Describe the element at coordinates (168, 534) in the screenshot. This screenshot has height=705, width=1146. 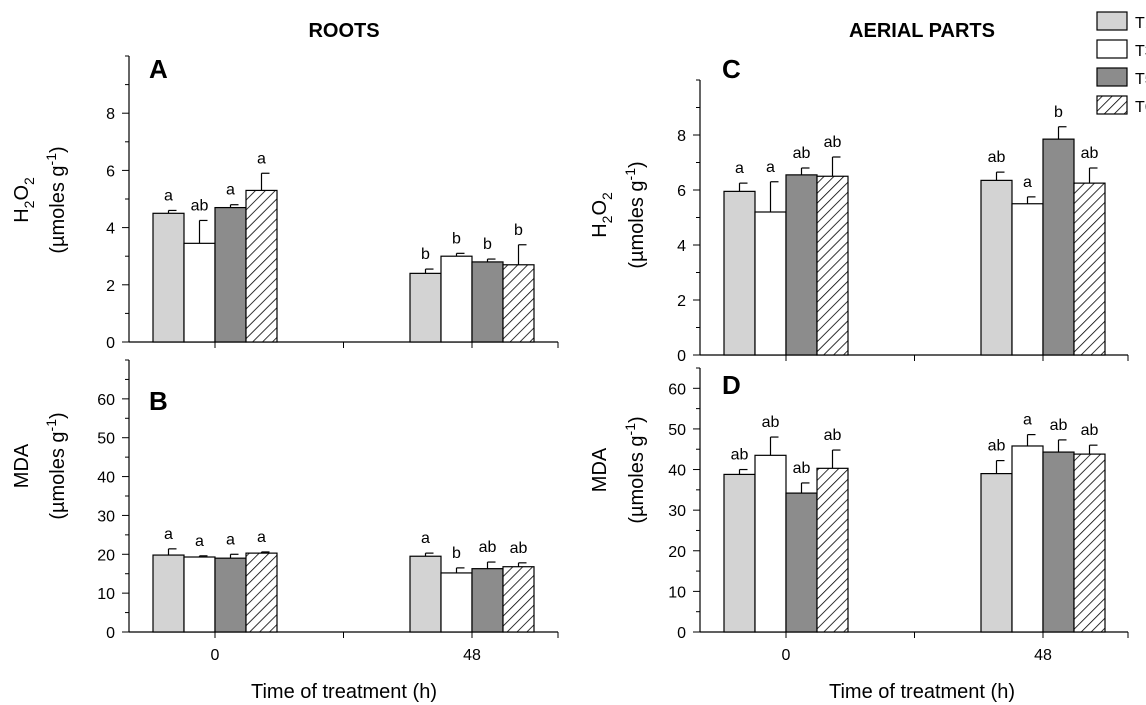
I see `significance-letter-b-t1-0: a` at that location.